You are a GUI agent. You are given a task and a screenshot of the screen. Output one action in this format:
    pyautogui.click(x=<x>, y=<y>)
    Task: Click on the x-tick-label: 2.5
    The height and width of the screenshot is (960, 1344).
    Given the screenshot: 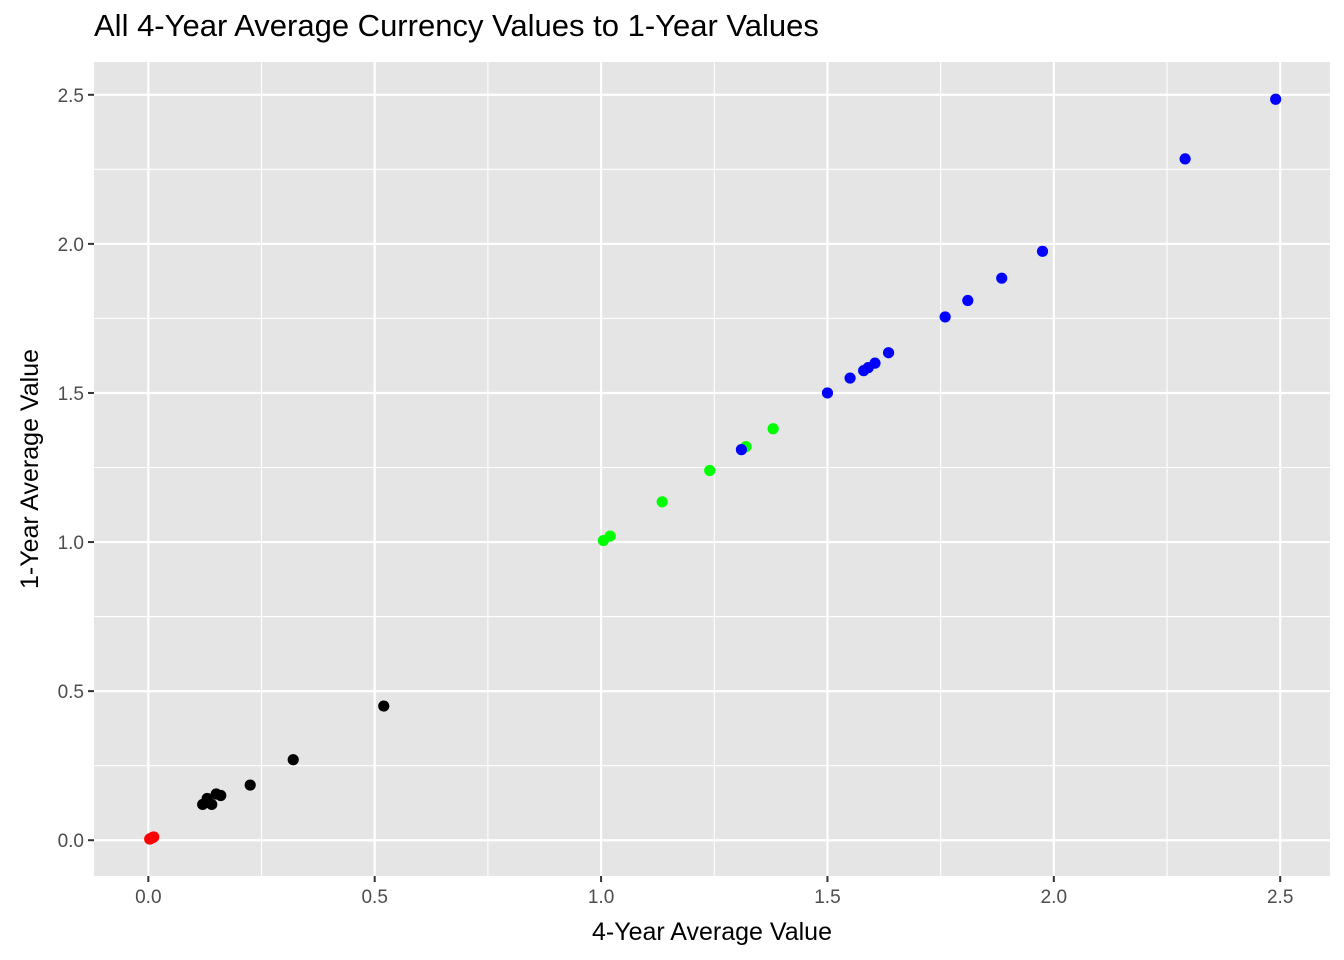 What is the action you would take?
    pyautogui.click(x=1280, y=897)
    